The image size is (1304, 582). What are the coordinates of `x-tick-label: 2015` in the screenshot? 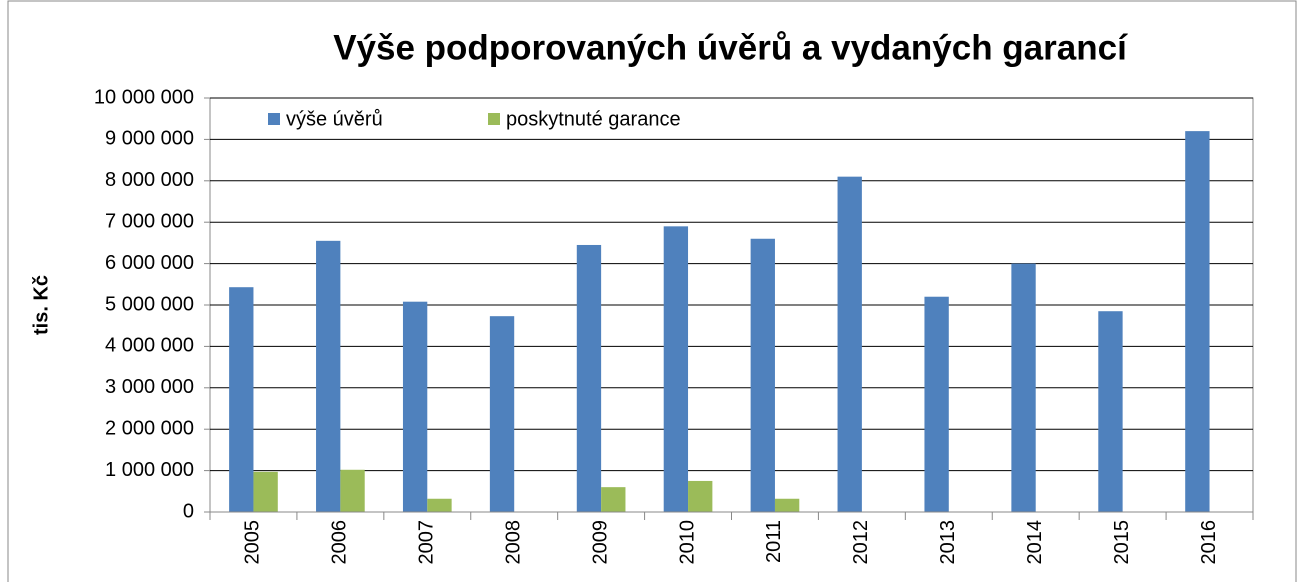 It's located at (1122, 542).